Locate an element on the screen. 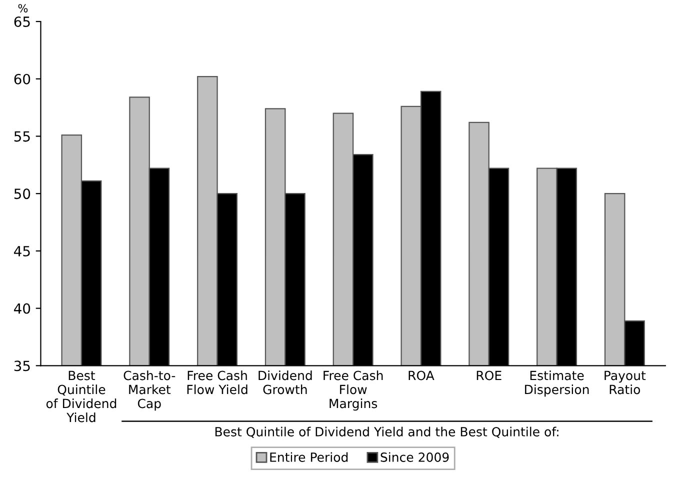 This screenshot has width=679, height=478. x-tick-label: Free Cash Flow Yield is located at coordinates (217, 382).